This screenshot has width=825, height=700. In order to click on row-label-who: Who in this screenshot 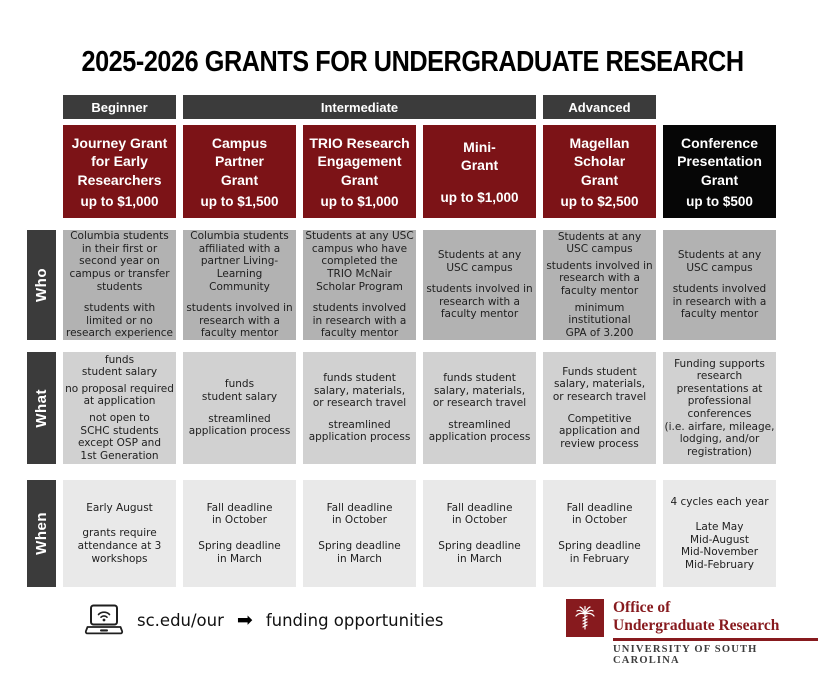, I will do `click(41, 285)`.